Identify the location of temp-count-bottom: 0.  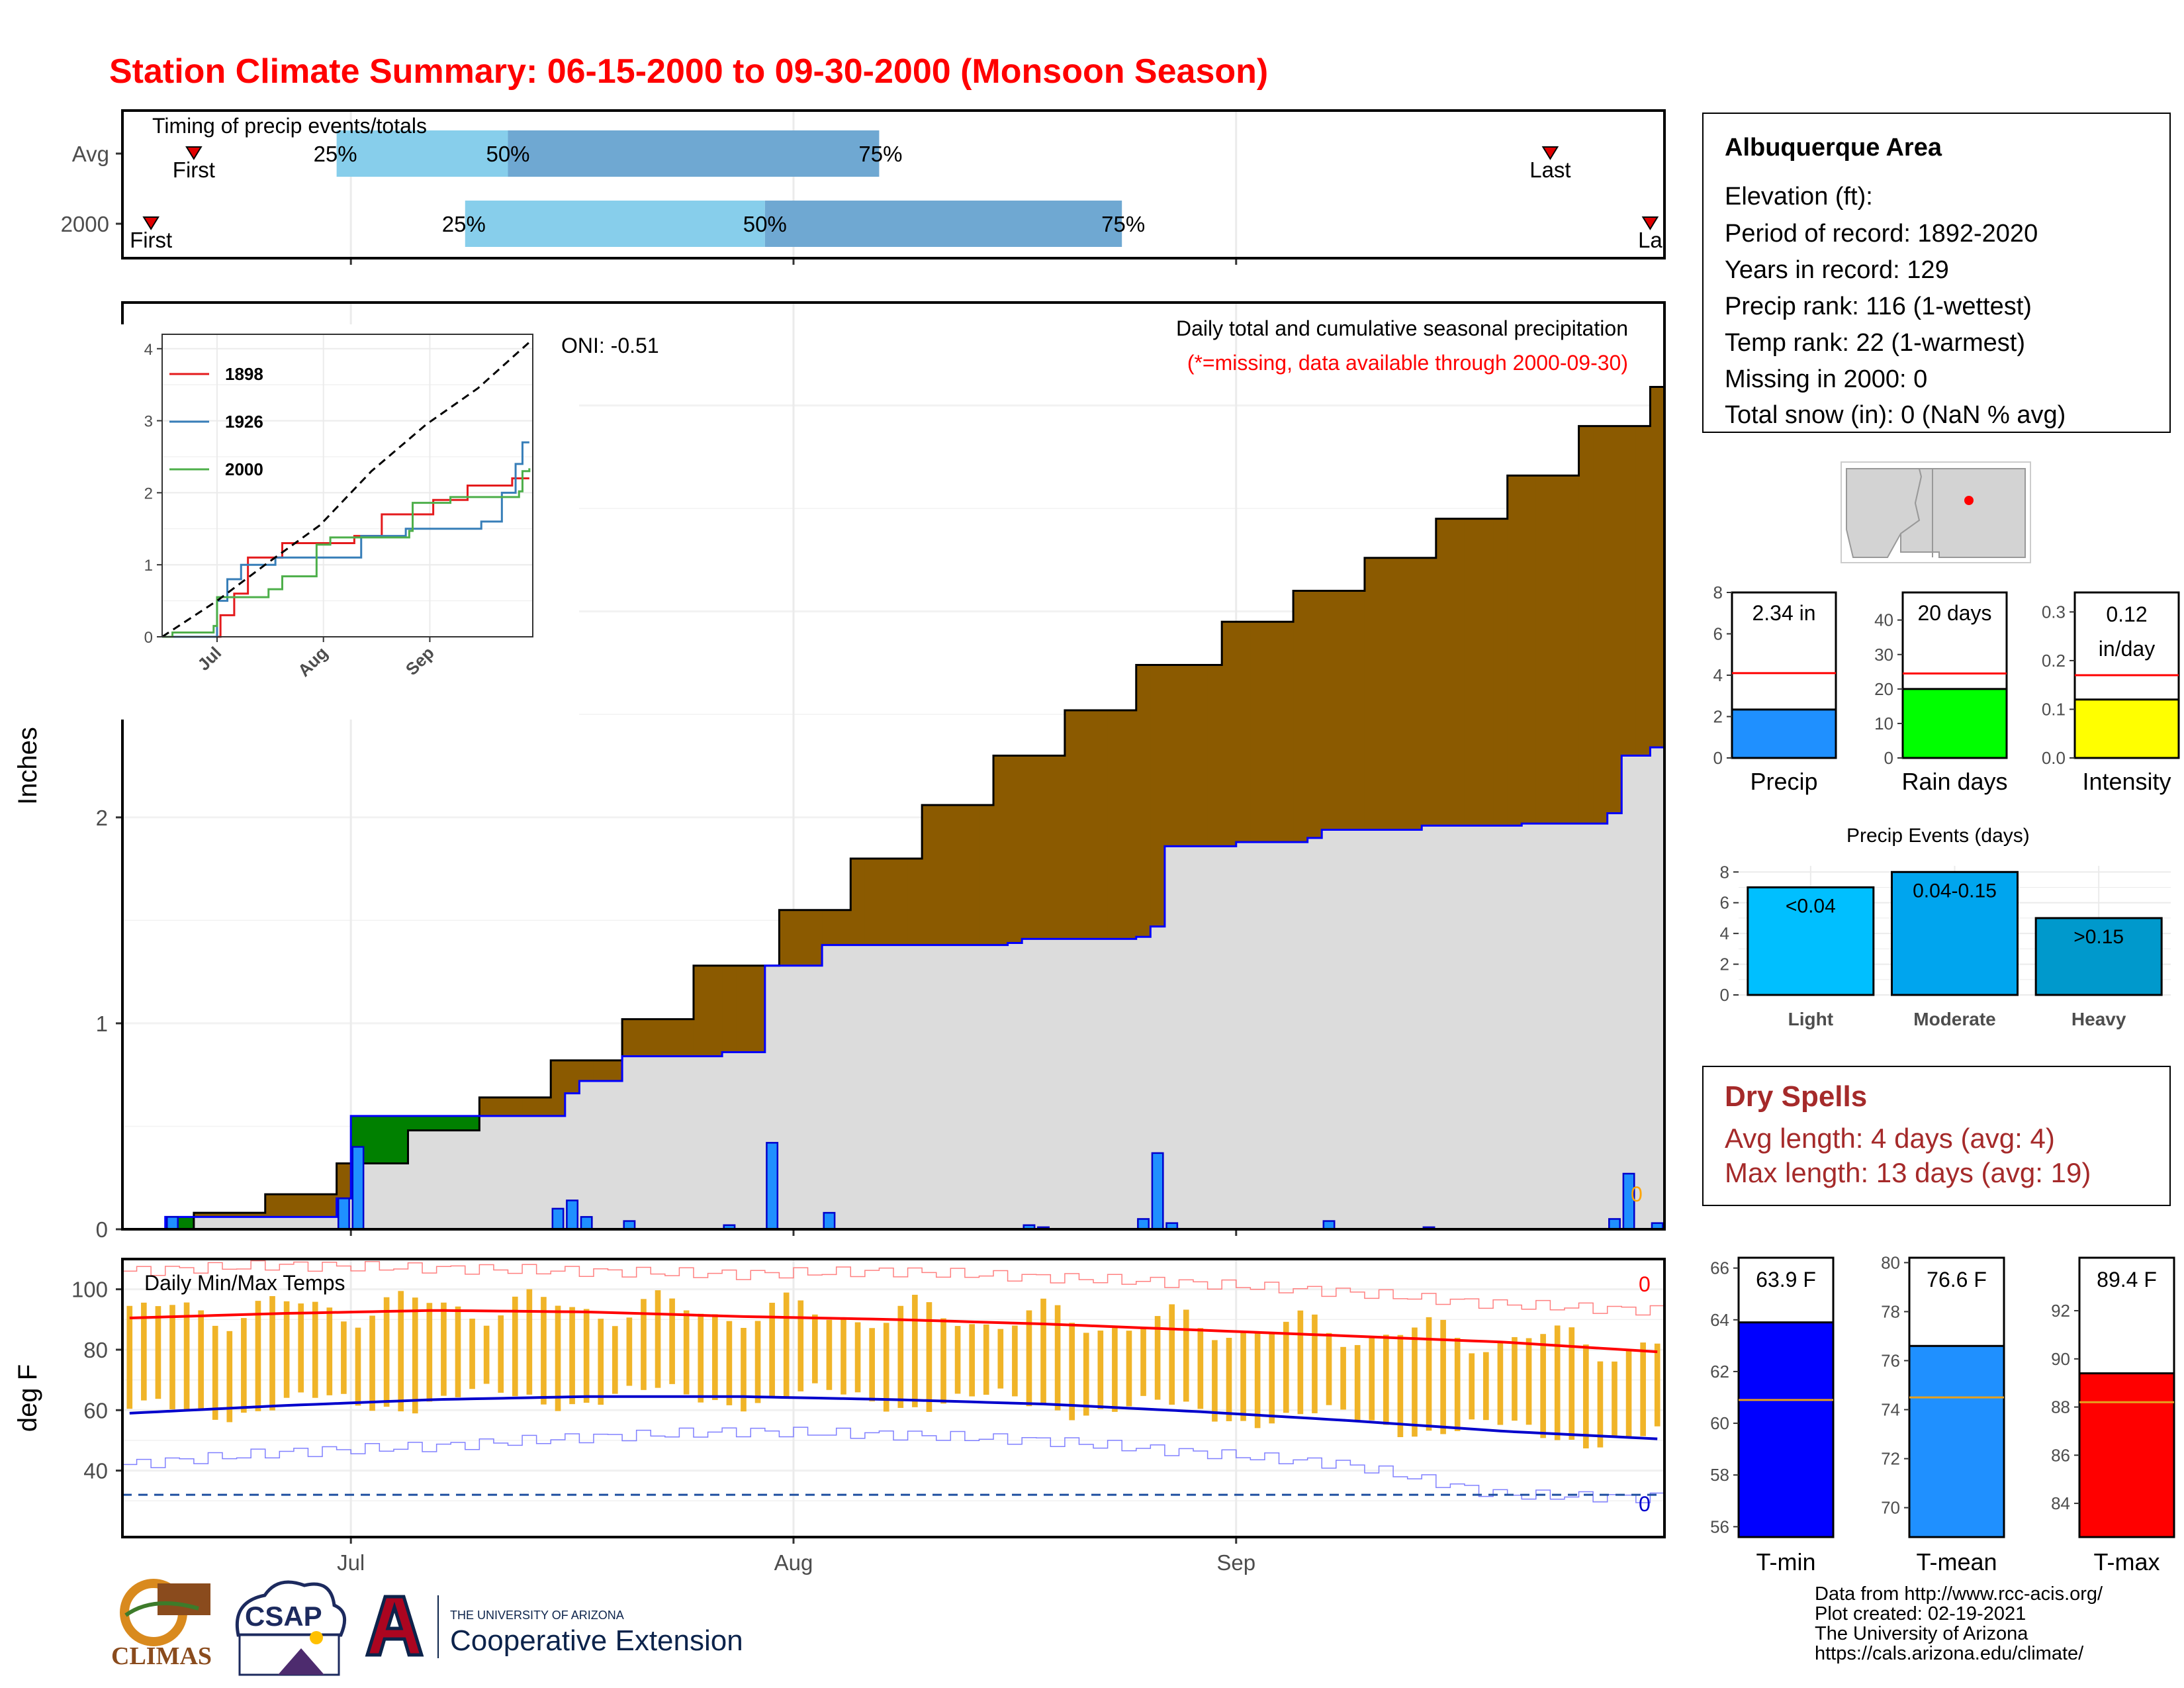
(1645, 1504).